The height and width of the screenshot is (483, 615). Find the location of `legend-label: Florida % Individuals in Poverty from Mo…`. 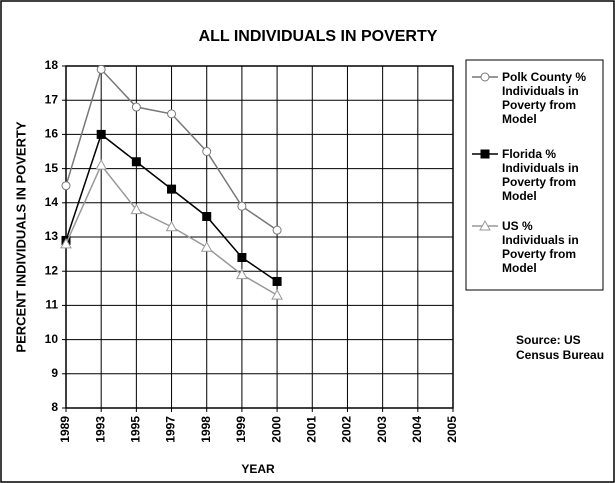

legend-label: Florida % Individuals in Poverty from Mo… is located at coordinates (540, 175).